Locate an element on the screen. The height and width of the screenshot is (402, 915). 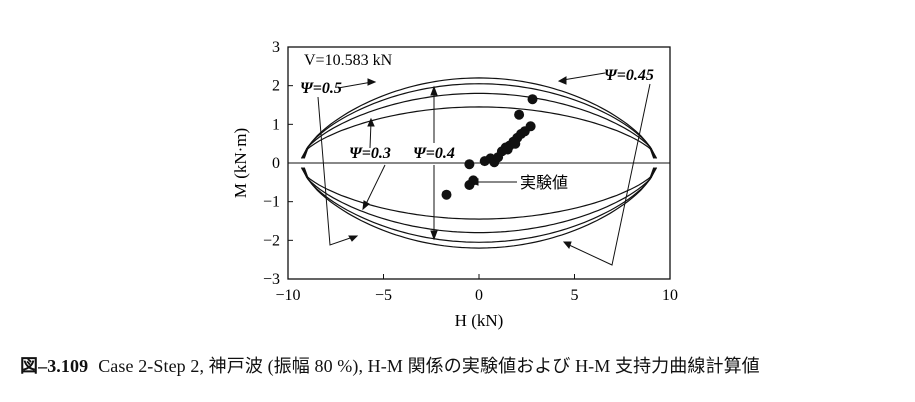
y-axis-label: M (kN·m) is located at coordinates (240, 163).